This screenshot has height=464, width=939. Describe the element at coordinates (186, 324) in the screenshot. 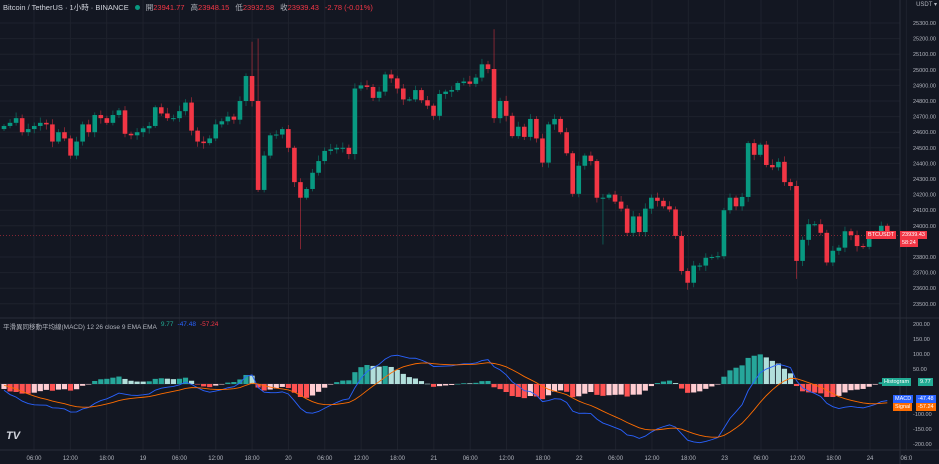

I see `macd-legend-macd: -47.48` at that location.